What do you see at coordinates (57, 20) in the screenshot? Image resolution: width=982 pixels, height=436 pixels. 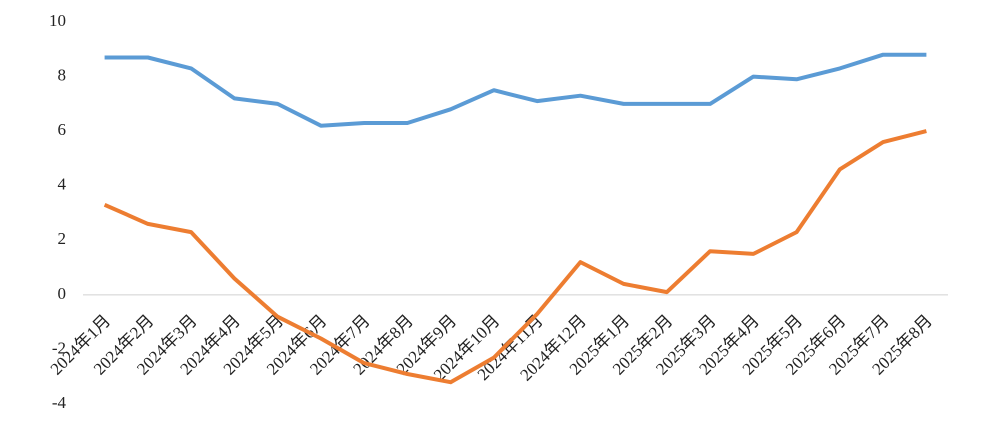 I see `y-tick-label: 10` at bounding box center [57, 20].